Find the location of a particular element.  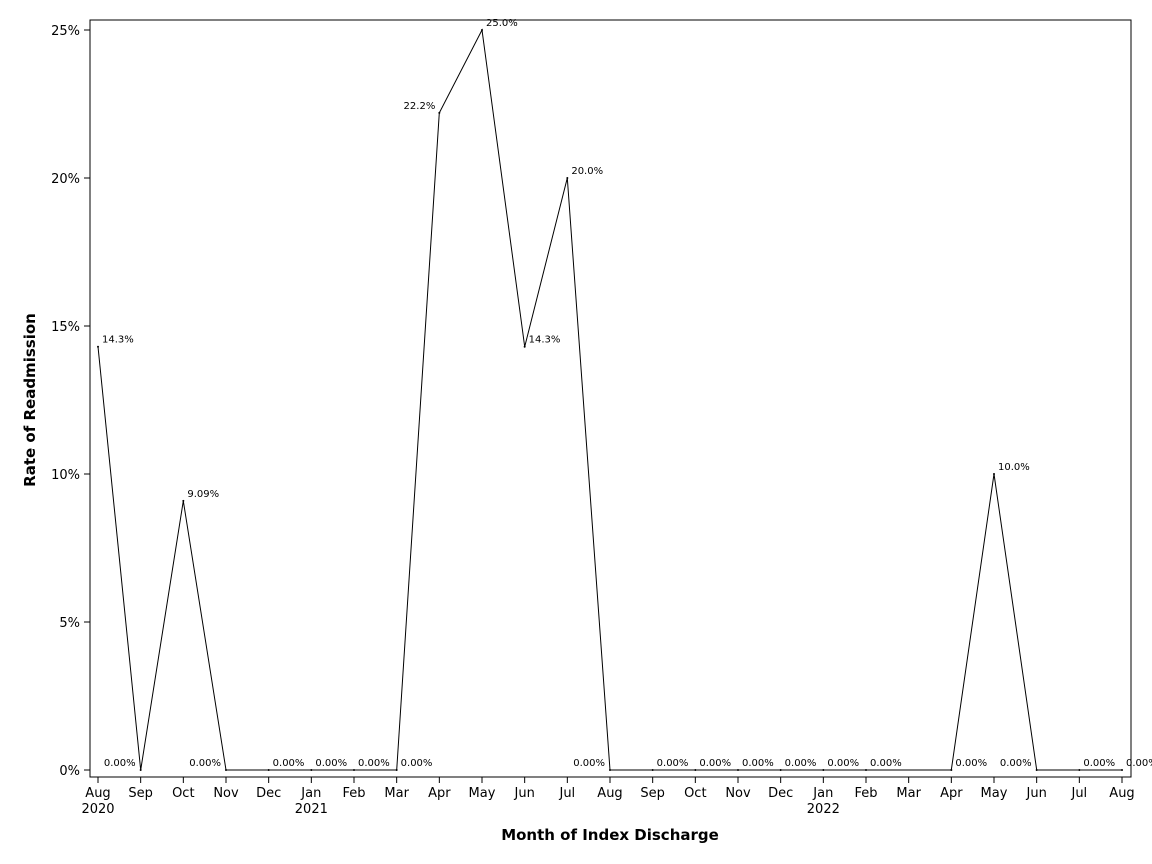

y-tick-label: 10% is located at coordinates (65, 475).